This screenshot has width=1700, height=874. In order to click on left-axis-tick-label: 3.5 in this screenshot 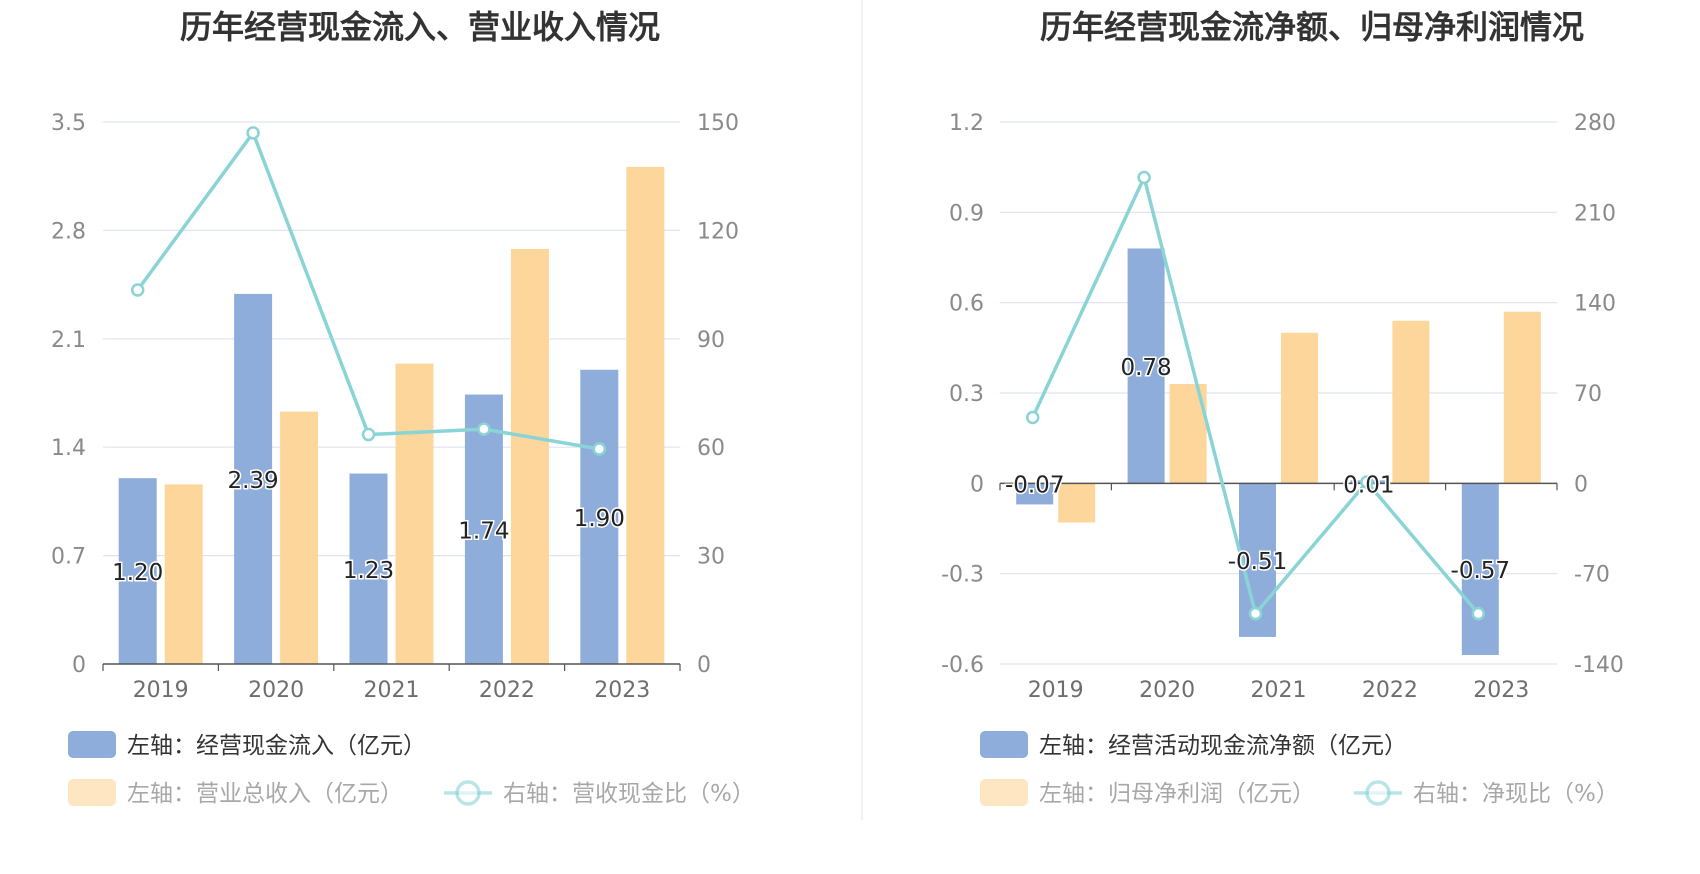, I will do `click(68, 123)`.